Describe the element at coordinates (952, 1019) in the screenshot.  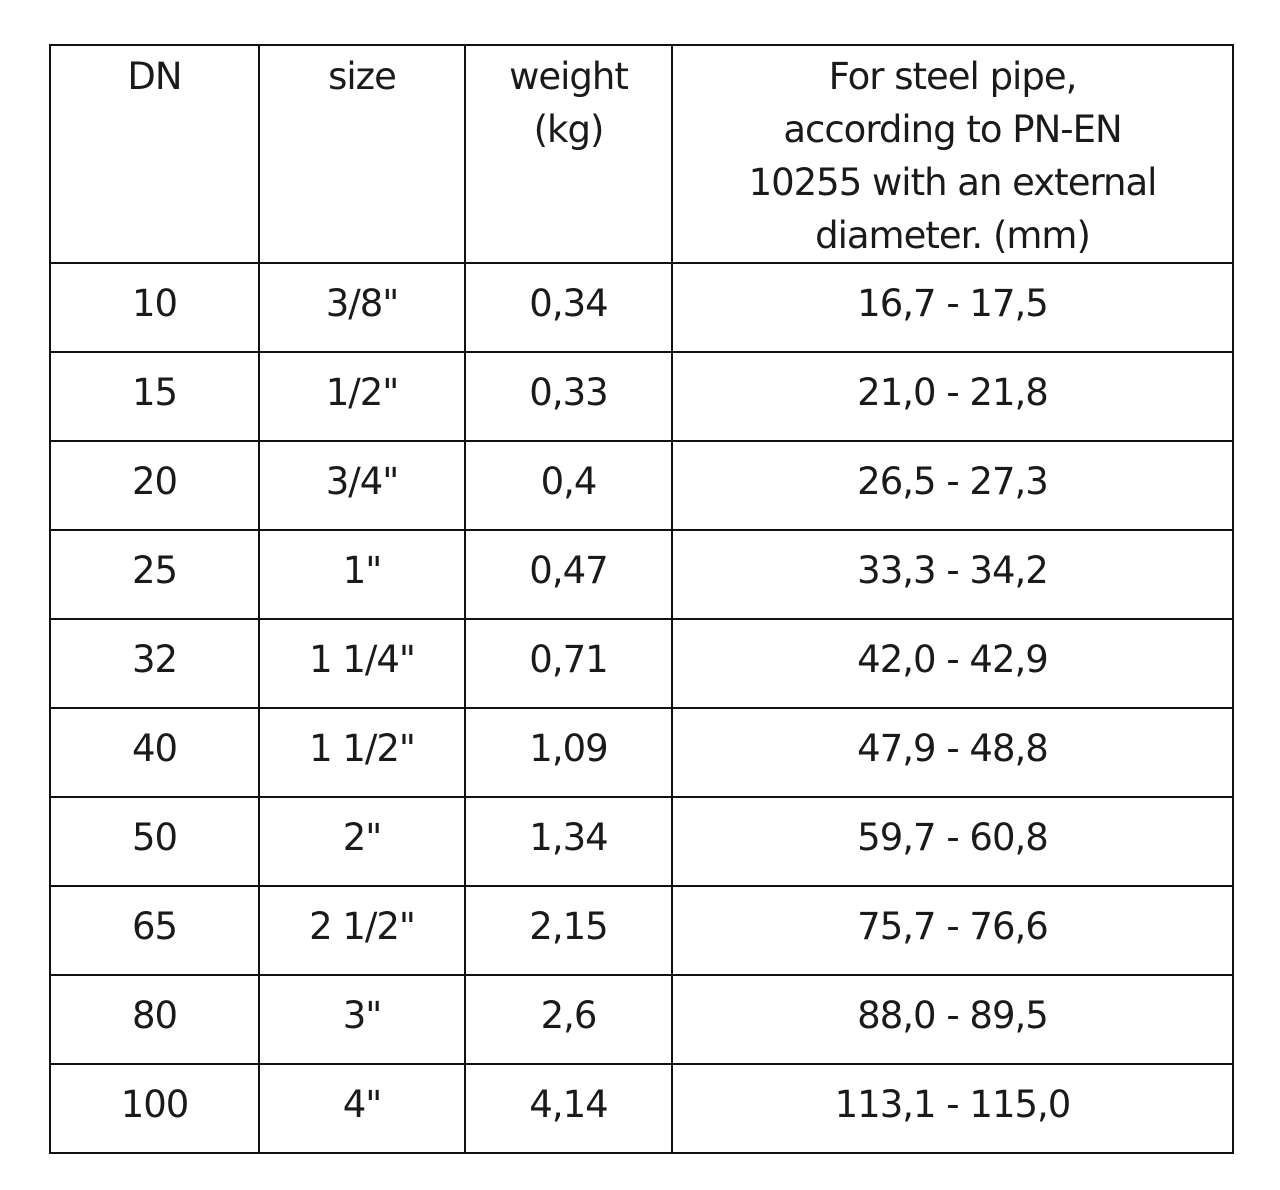
I see `cell-diameter: 88,0 - 89,5` at that location.